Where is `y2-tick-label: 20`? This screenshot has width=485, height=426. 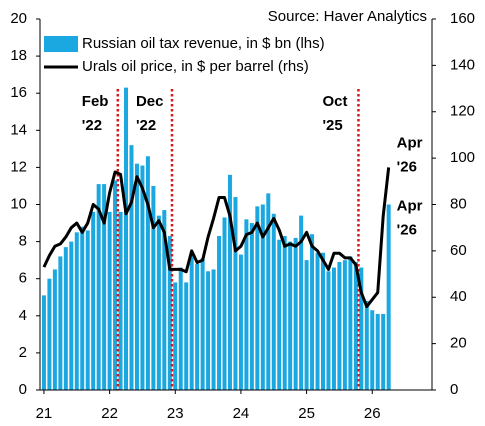 y2-tick-label: 20 is located at coordinates (458, 343).